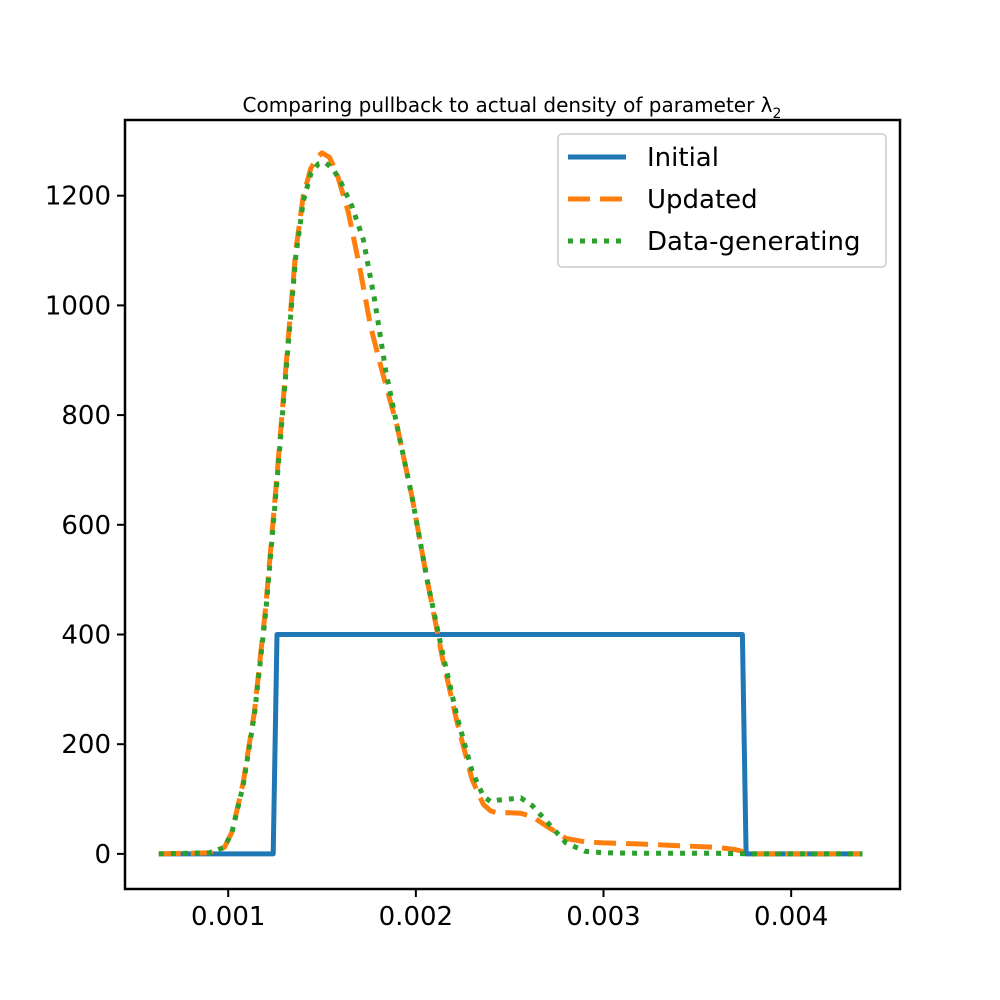 The width and height of the screenshot is (1000, 1000). What do you see at coordinates (416, 917) in the screenshot?
I see `x-tick-label: 0.002` at bounding box center [416, 917].